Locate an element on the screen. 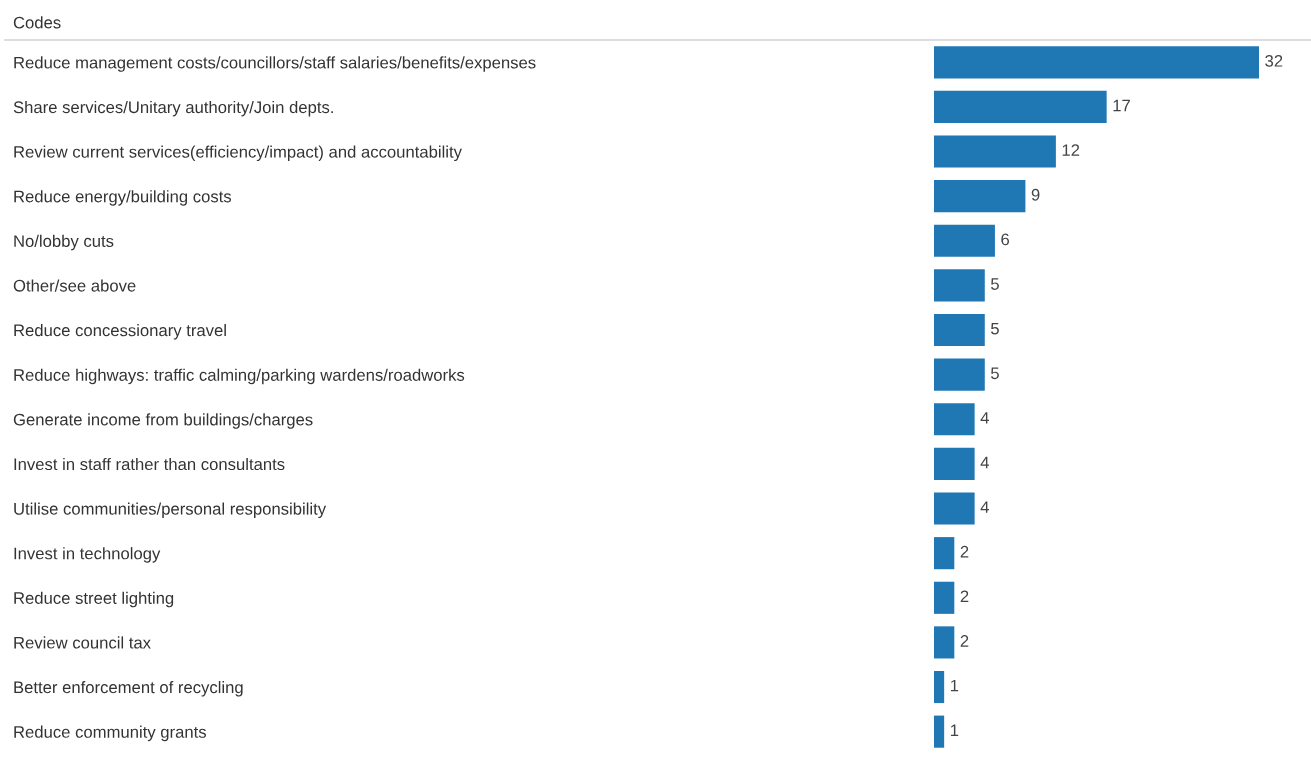 The image size is (1311, 762). data-label: 32 is located at coordinates (1274, 60).